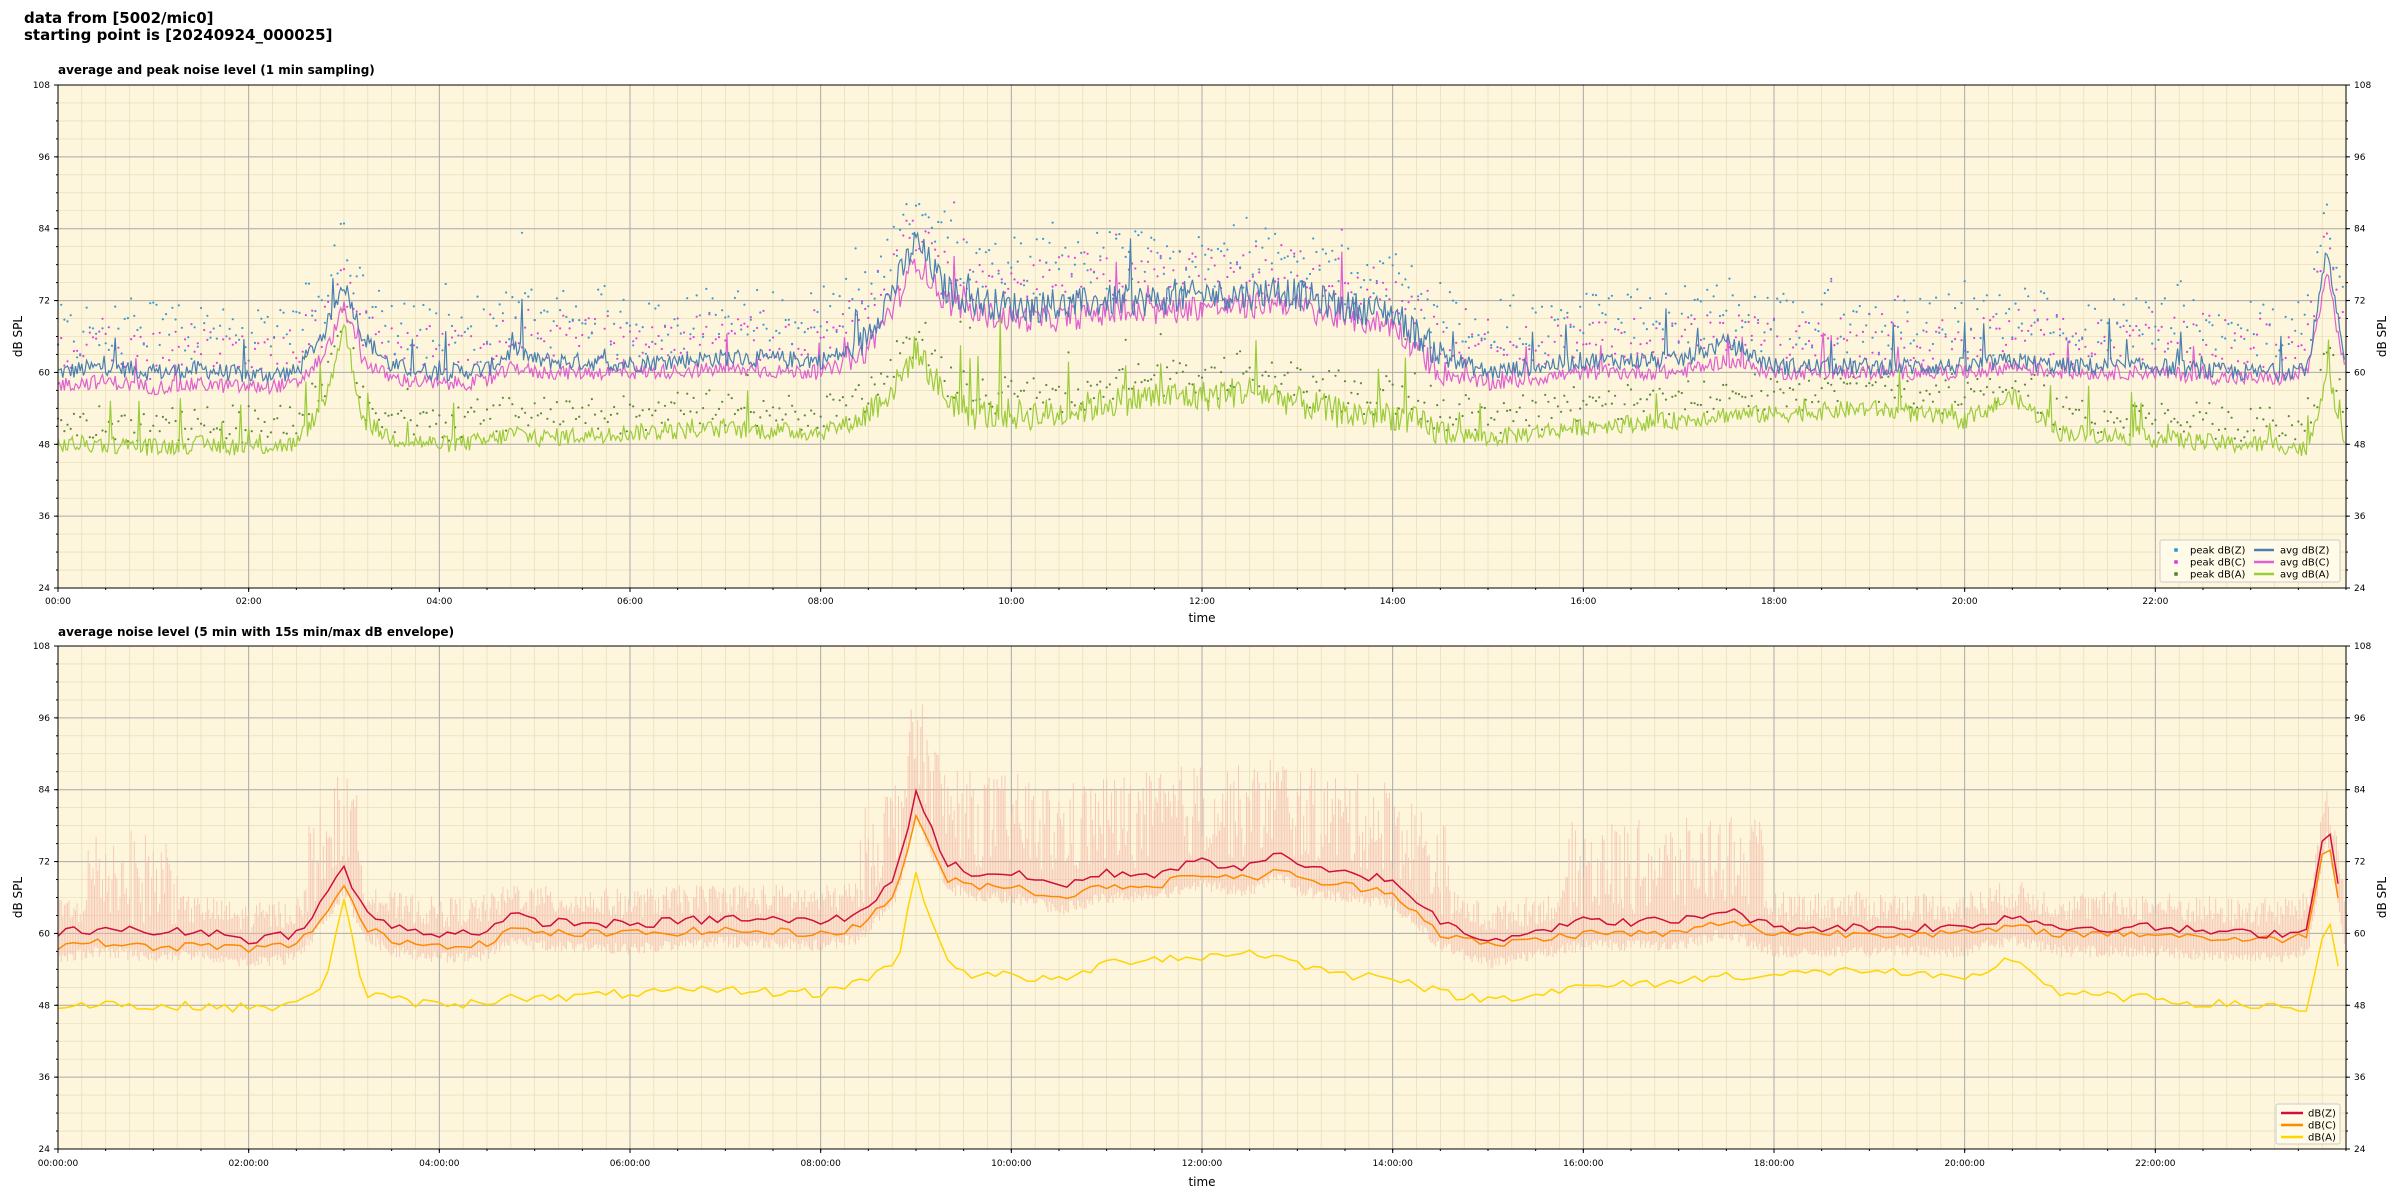 The height and width of the screenshot is (1200, 2400). What do you see at coordinates (2360, 1006) in the screenshot?
I see `y-tick-label-right: 48` at bounding box center [2360, 1006].